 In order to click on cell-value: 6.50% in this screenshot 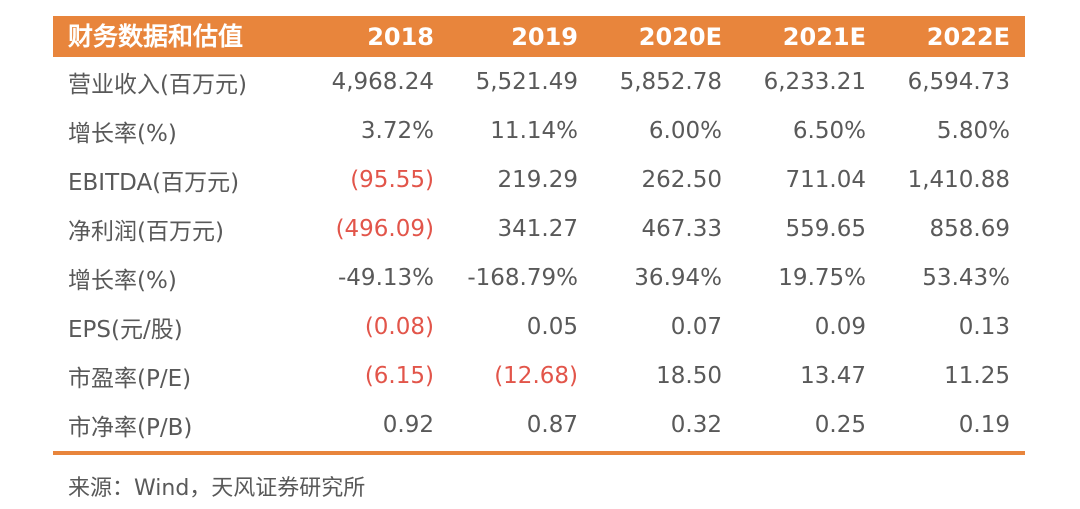, I will do `click(829, 130)`.